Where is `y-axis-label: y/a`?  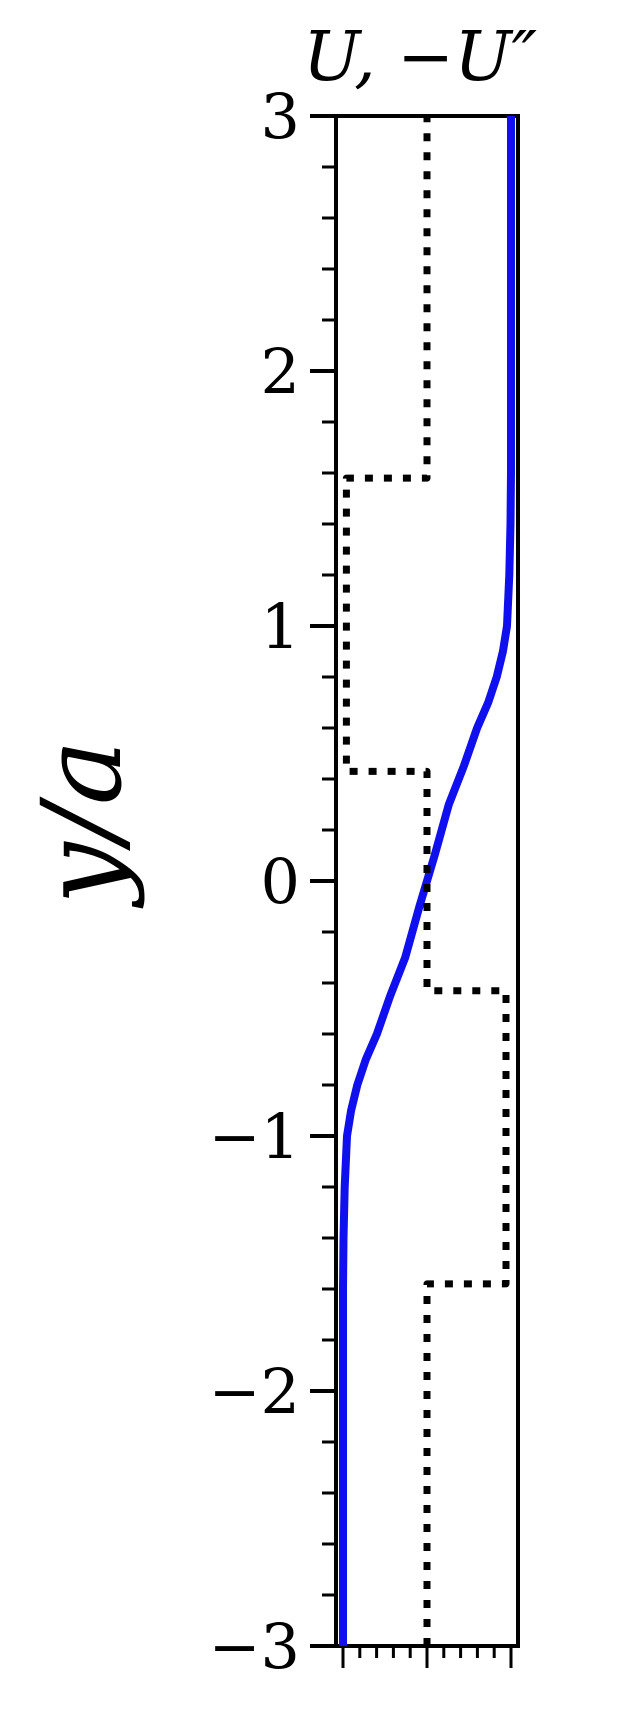
y-axis-label: y/a is located at coordinates (82, 825).